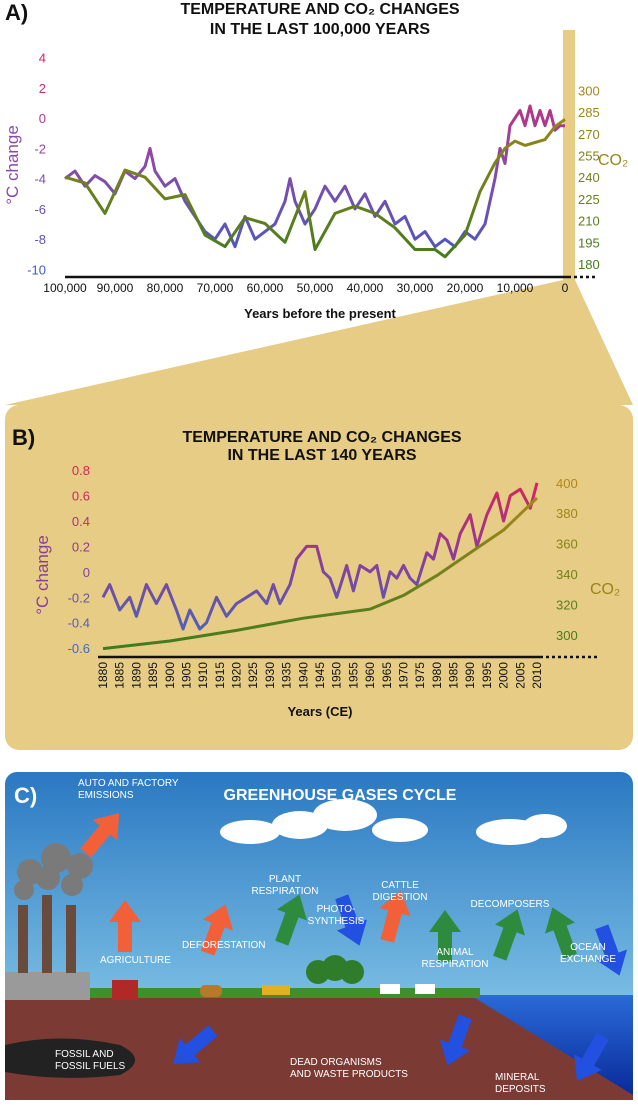 Image resolution: width=638 pixels, height=1106 pixels. Describe the element at coordinates (23, 437) in the screenshot. I see `panel-label: B)` at that location.